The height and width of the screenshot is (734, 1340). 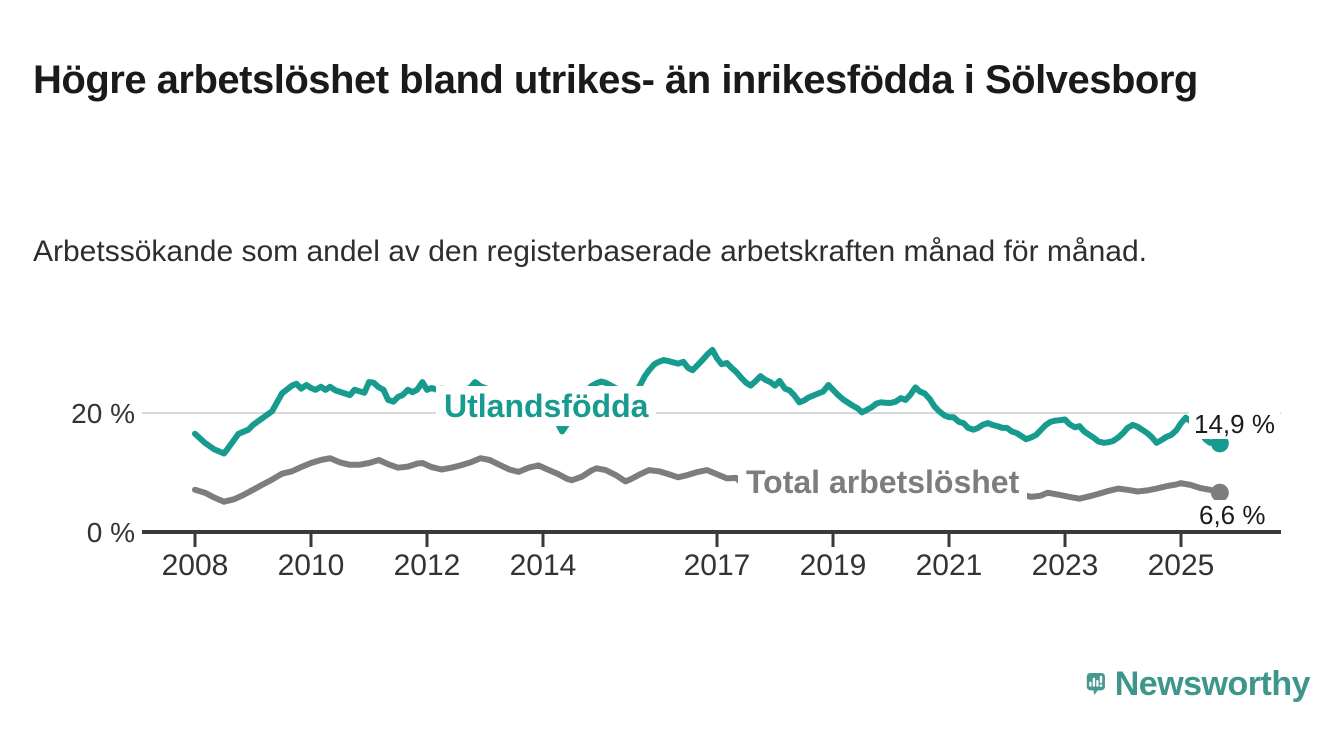 What do you see at coordinates (1232, 515) in the screenshot?
I see `end-value-label-total: 6,6 %` at bounding box center [1232, 515].